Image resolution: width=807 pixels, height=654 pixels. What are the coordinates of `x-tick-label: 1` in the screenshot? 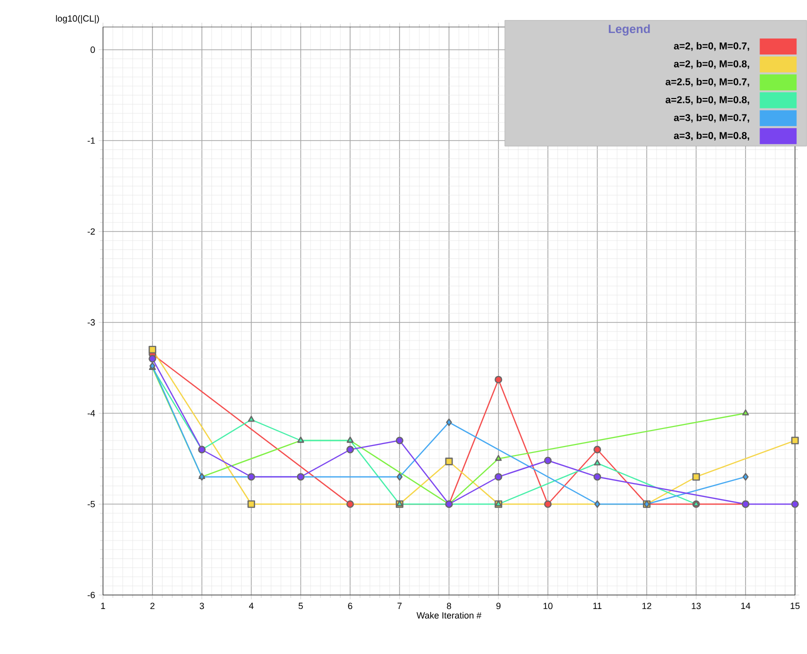 It's located at (103, 605).